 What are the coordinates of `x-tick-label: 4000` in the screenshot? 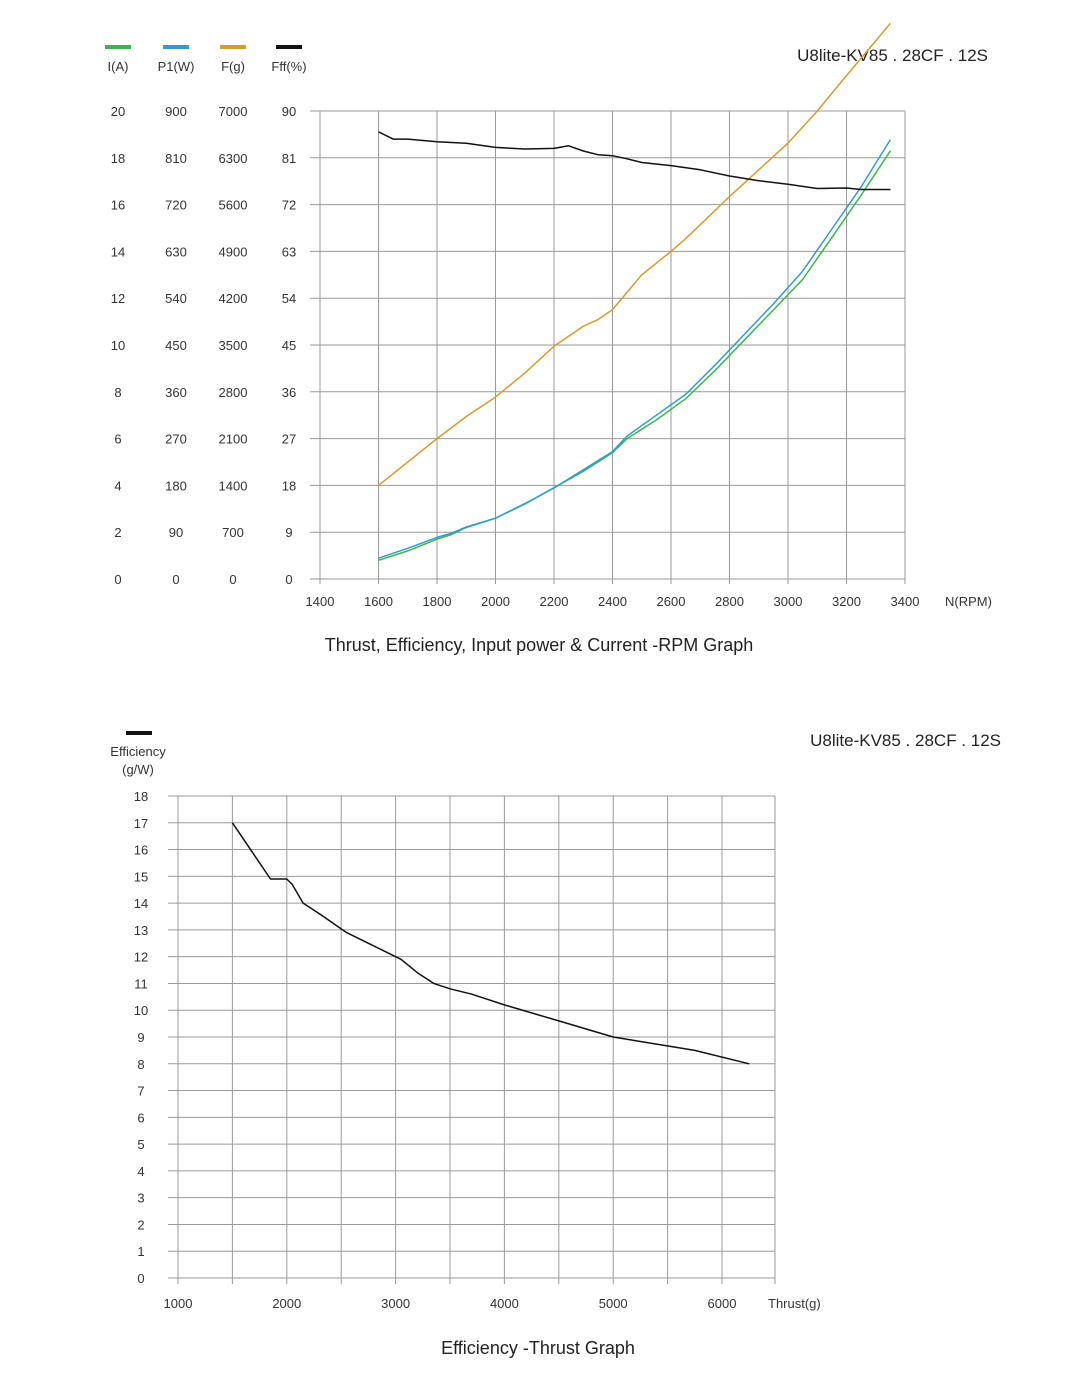 It's located at (504, 1303).